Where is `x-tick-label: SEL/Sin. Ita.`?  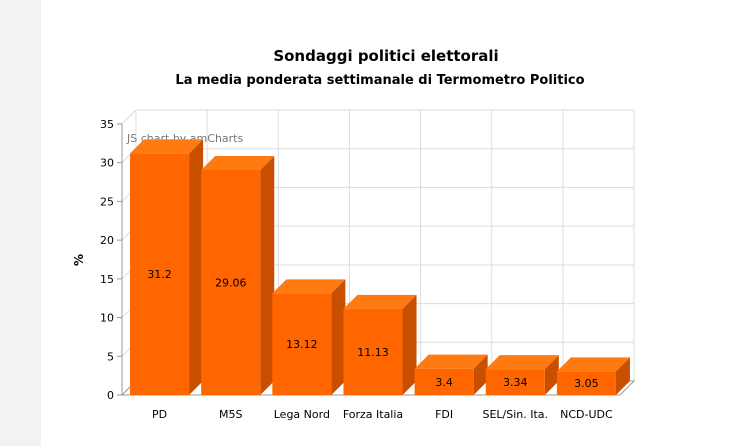 x-tick-label: SEL/Sin. Ita. is located at coordinates (515, 414).